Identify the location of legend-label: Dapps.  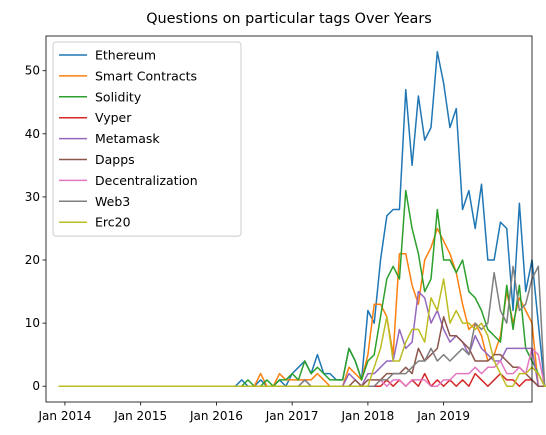
(115, 159).